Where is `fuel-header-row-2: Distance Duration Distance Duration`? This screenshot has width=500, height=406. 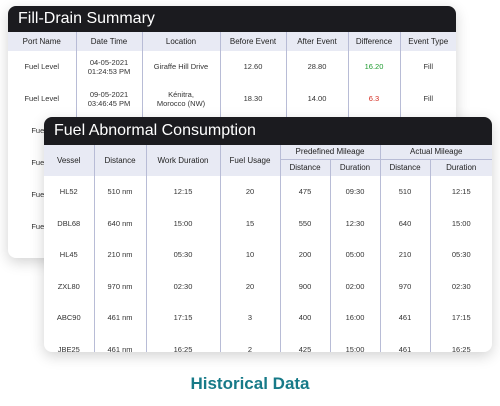 fuel-header-row-2: Distance Duration Distance Duration is located at coordinates (268, 167).